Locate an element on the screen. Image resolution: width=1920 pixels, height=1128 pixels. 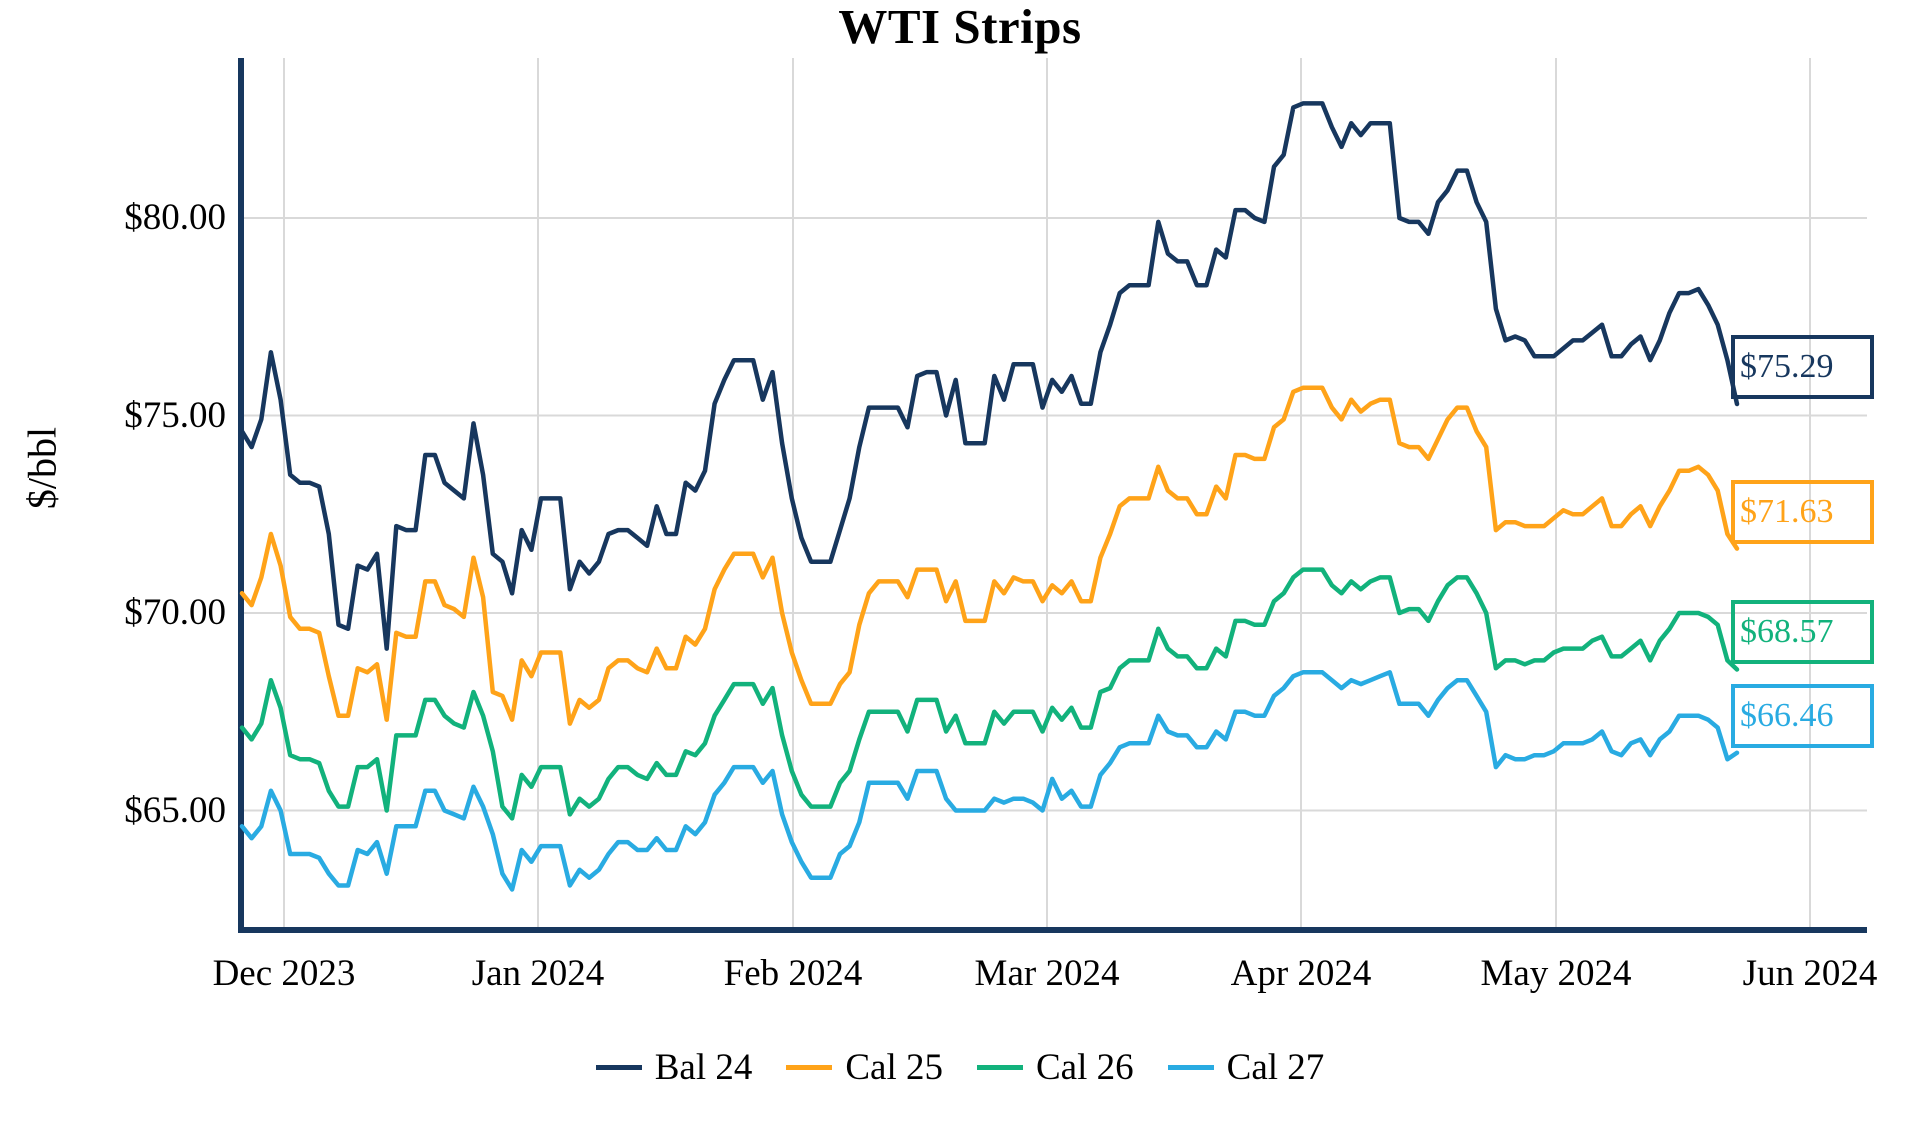
end-label-bal-24: $75.29 is located at coordinates (1802, 367).